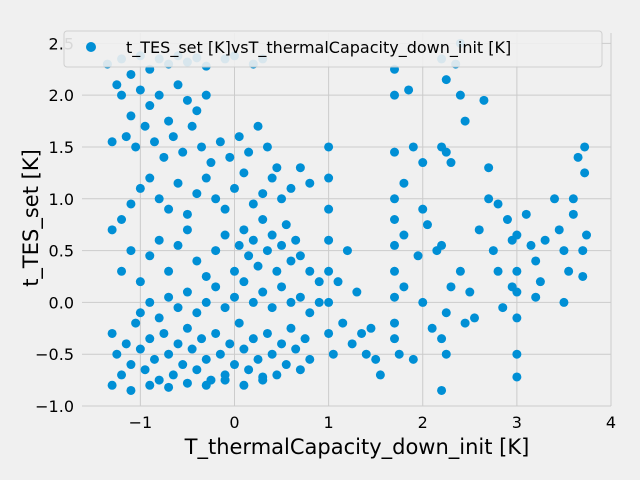 This screenshot has width=640, height=480. I want to click on x-tick-label: 3, so click(517, 422).